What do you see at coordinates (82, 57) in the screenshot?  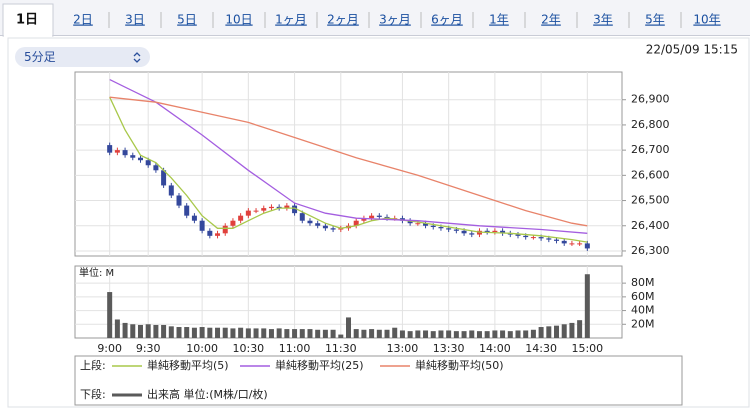 I see `interval-select` at bounding box center [82, 57].